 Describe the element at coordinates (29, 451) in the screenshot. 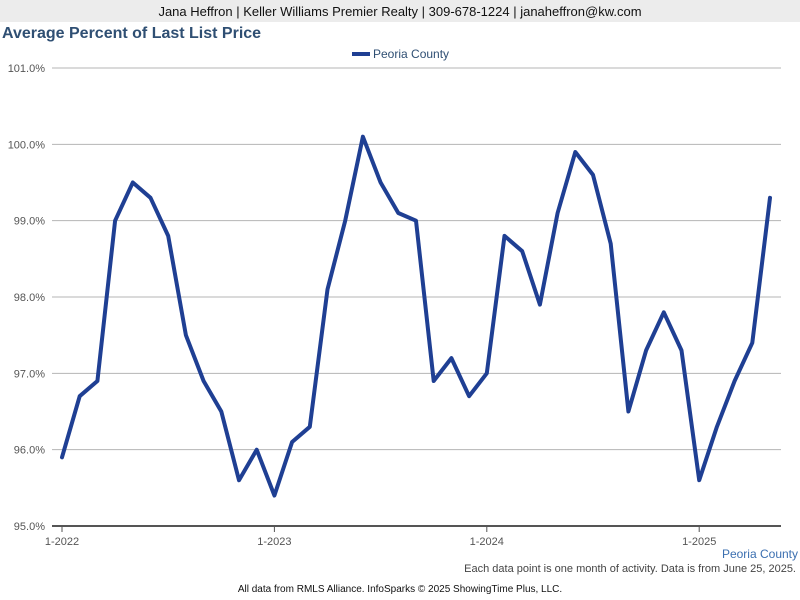

I see `y-tick-label: 96.0%` at that location.